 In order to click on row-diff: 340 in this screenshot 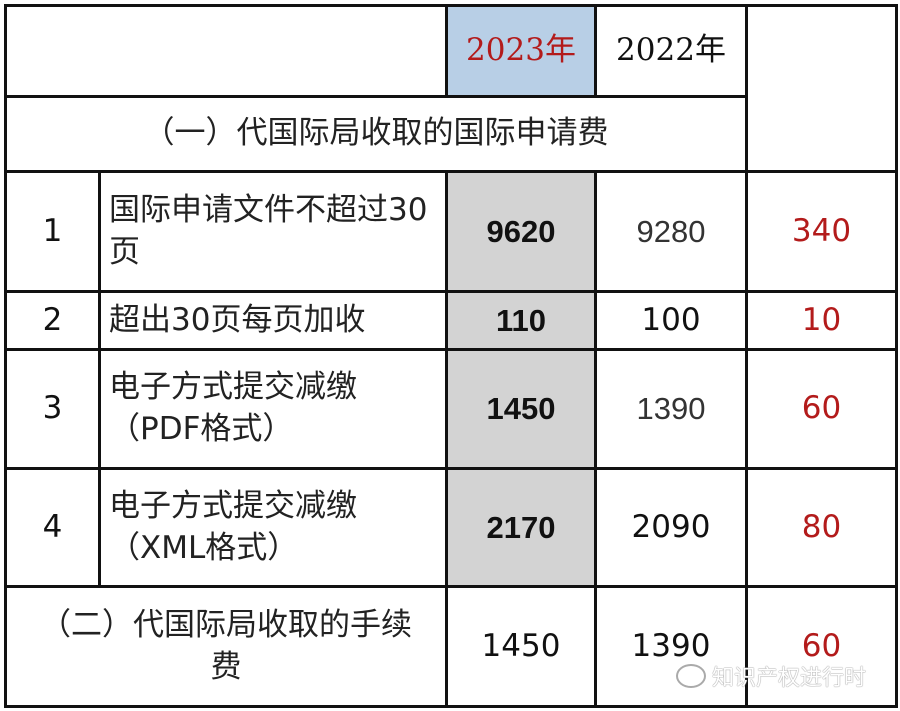, I will do `click(821, 231)`.